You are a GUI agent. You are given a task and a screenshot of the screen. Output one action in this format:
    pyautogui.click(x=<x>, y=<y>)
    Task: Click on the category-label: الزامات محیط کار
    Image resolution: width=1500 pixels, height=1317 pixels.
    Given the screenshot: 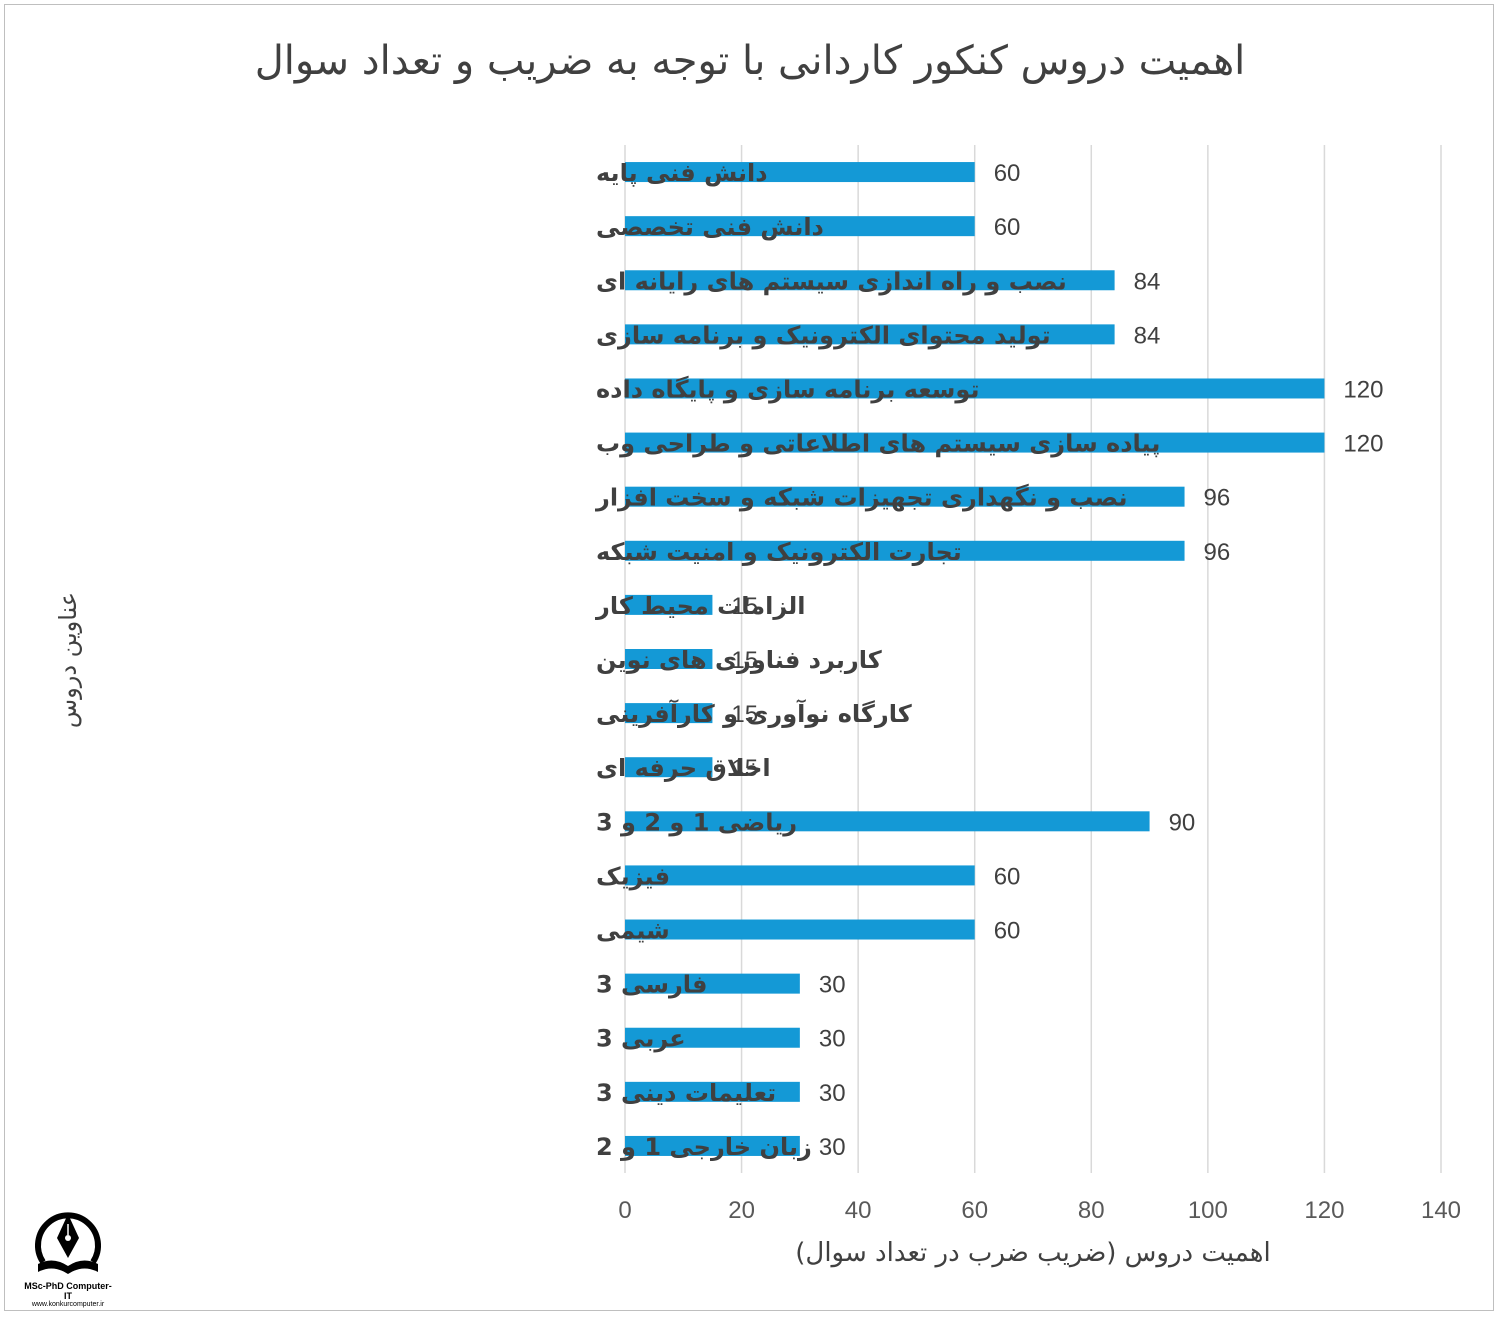 What is the action you would take?
    pyautogui.click(x=700, y=606)
    